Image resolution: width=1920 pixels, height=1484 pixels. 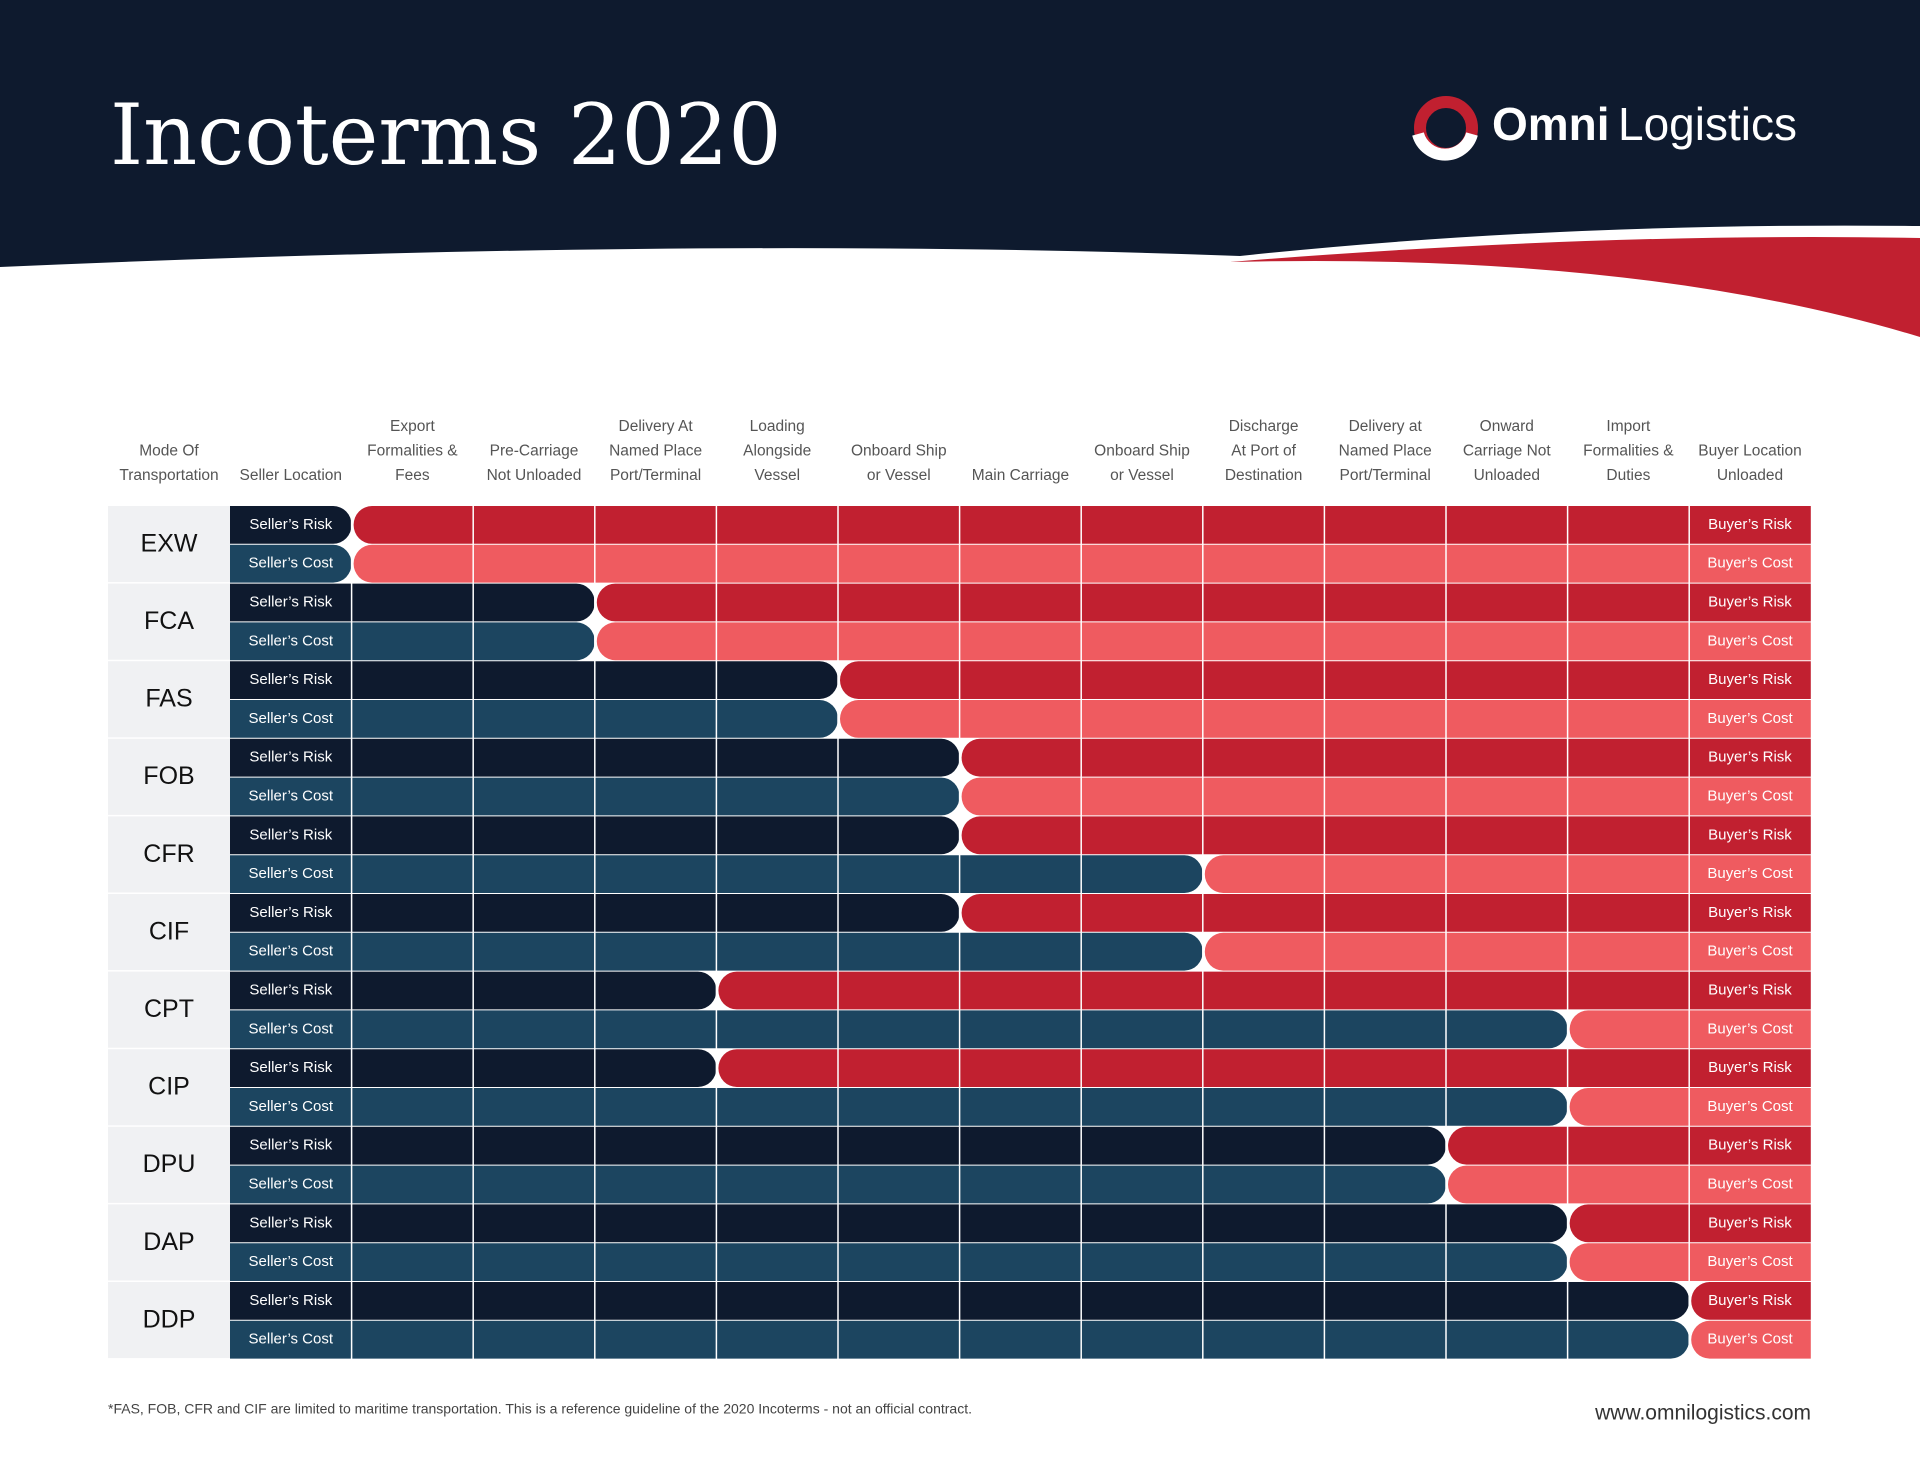 I want to click on column-header: Alongside, so click(x=777, y=451).